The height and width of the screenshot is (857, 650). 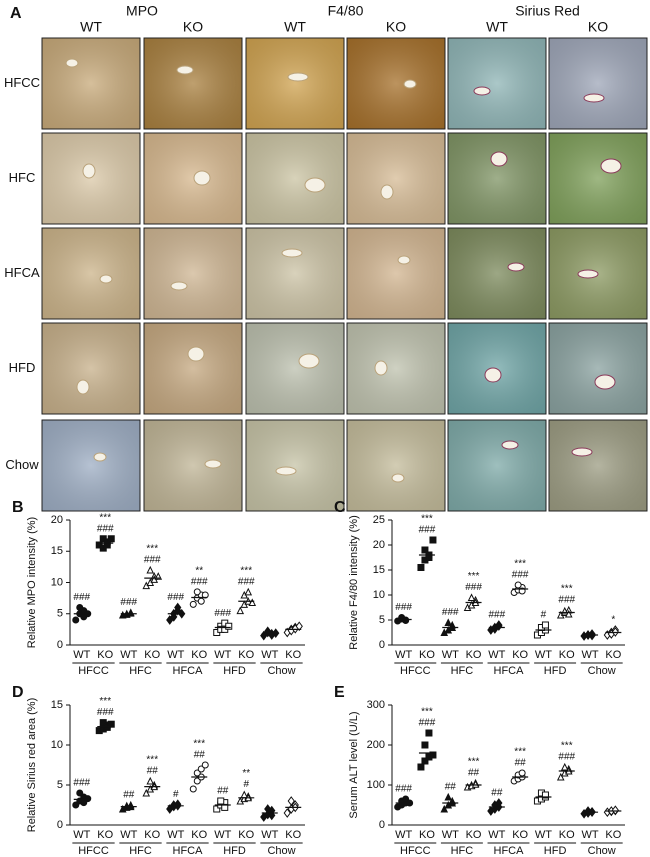 What do you see at coordinates (91, 27) in the screenshot?
I see `genotype-header: WT` at bounding box center [91, 27].